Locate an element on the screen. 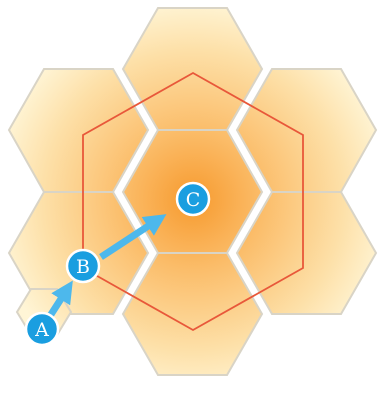 The image size is (380, 403). node-b-marker is located at coordinates (83, 266).